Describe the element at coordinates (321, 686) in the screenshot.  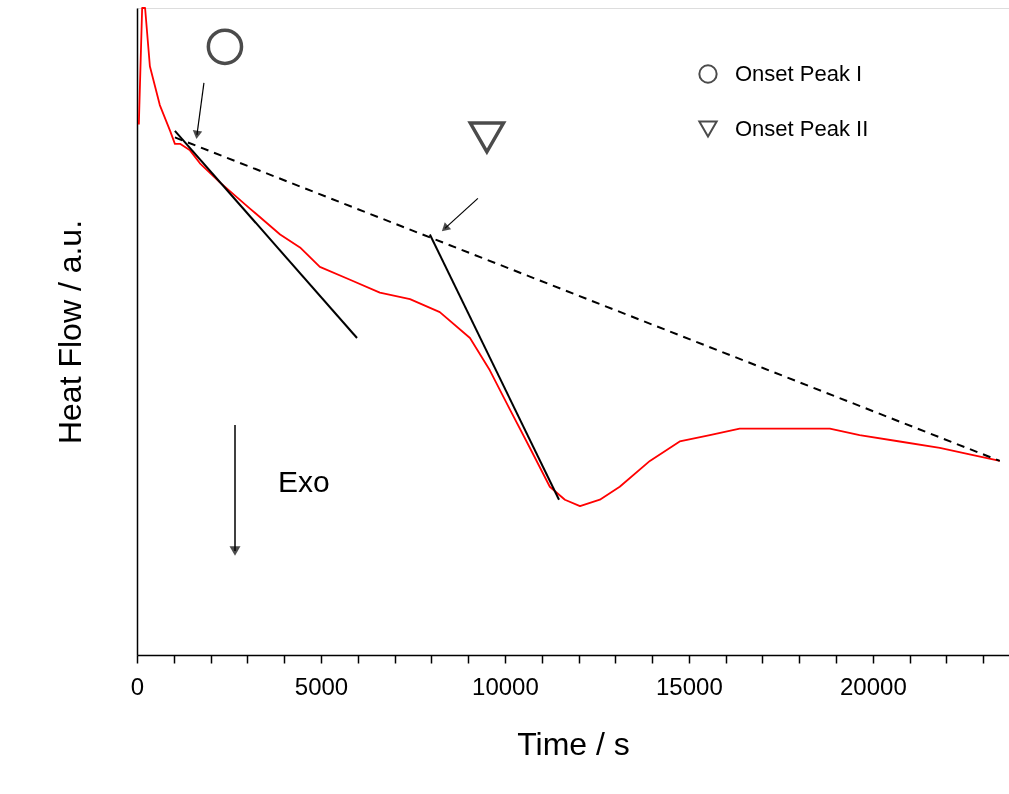
I see `x-tick-label: 5000` at that location.